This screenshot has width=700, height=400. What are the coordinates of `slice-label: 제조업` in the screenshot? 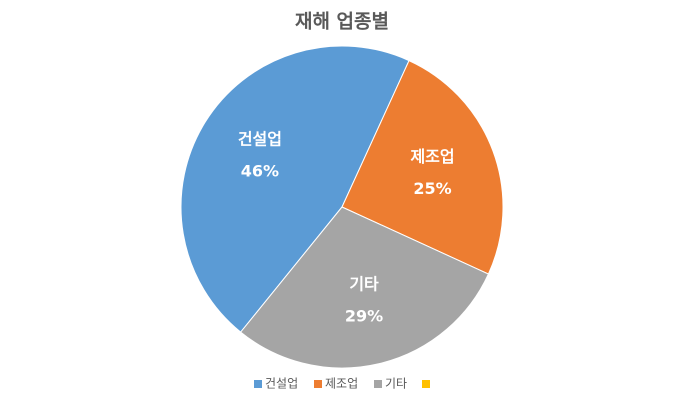 It's located at (432, 156).